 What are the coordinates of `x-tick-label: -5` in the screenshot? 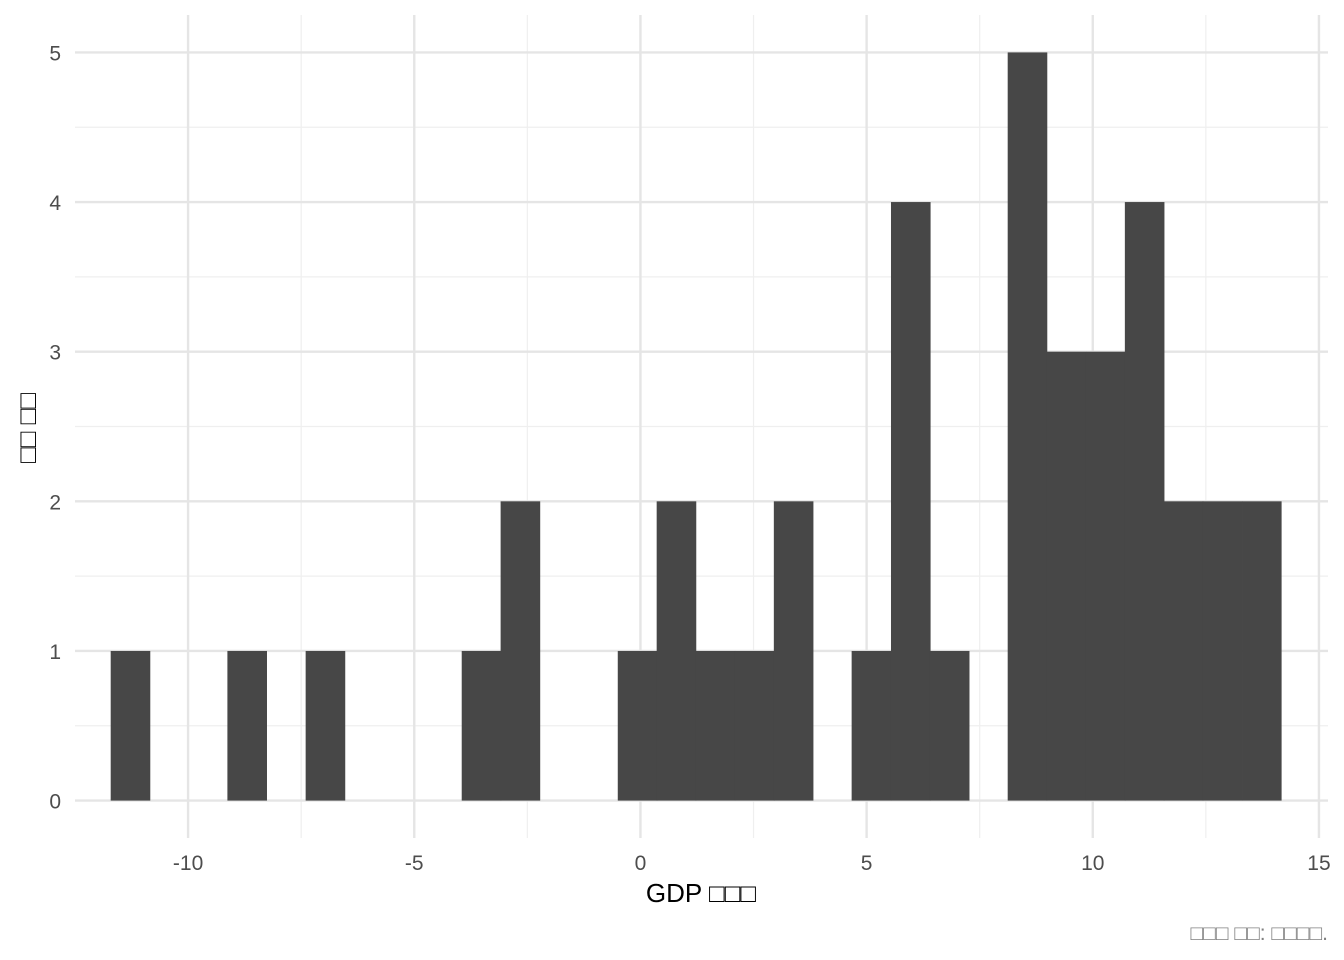 It's located at (414, 863).